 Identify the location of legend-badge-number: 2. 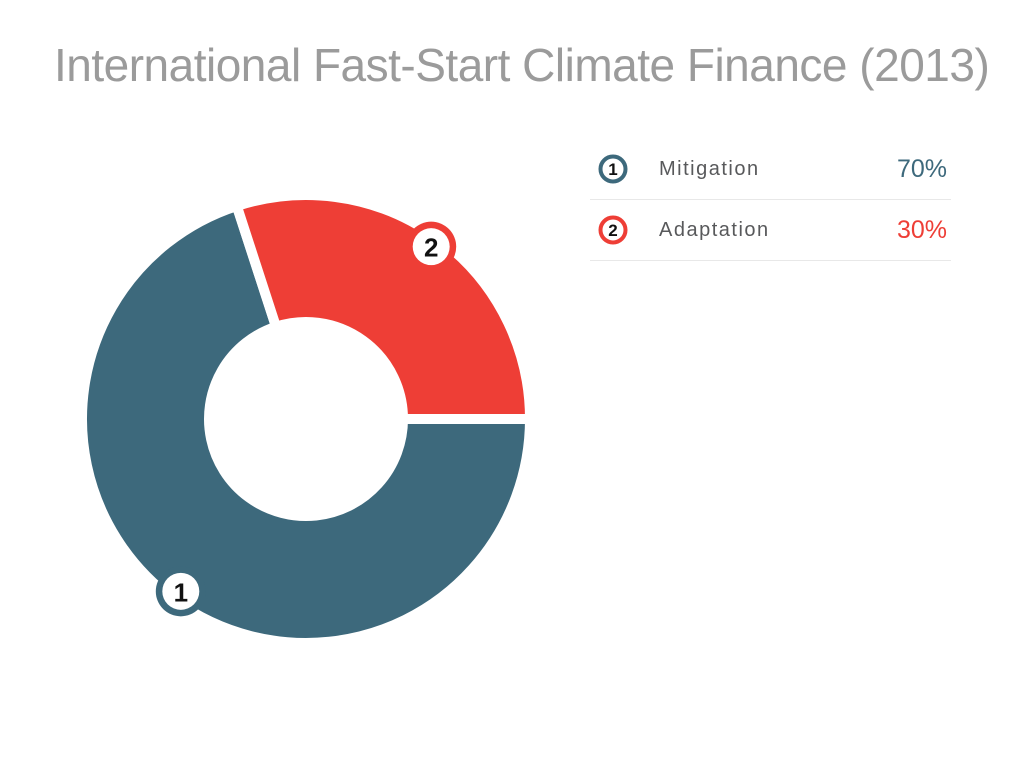
(612, 230).